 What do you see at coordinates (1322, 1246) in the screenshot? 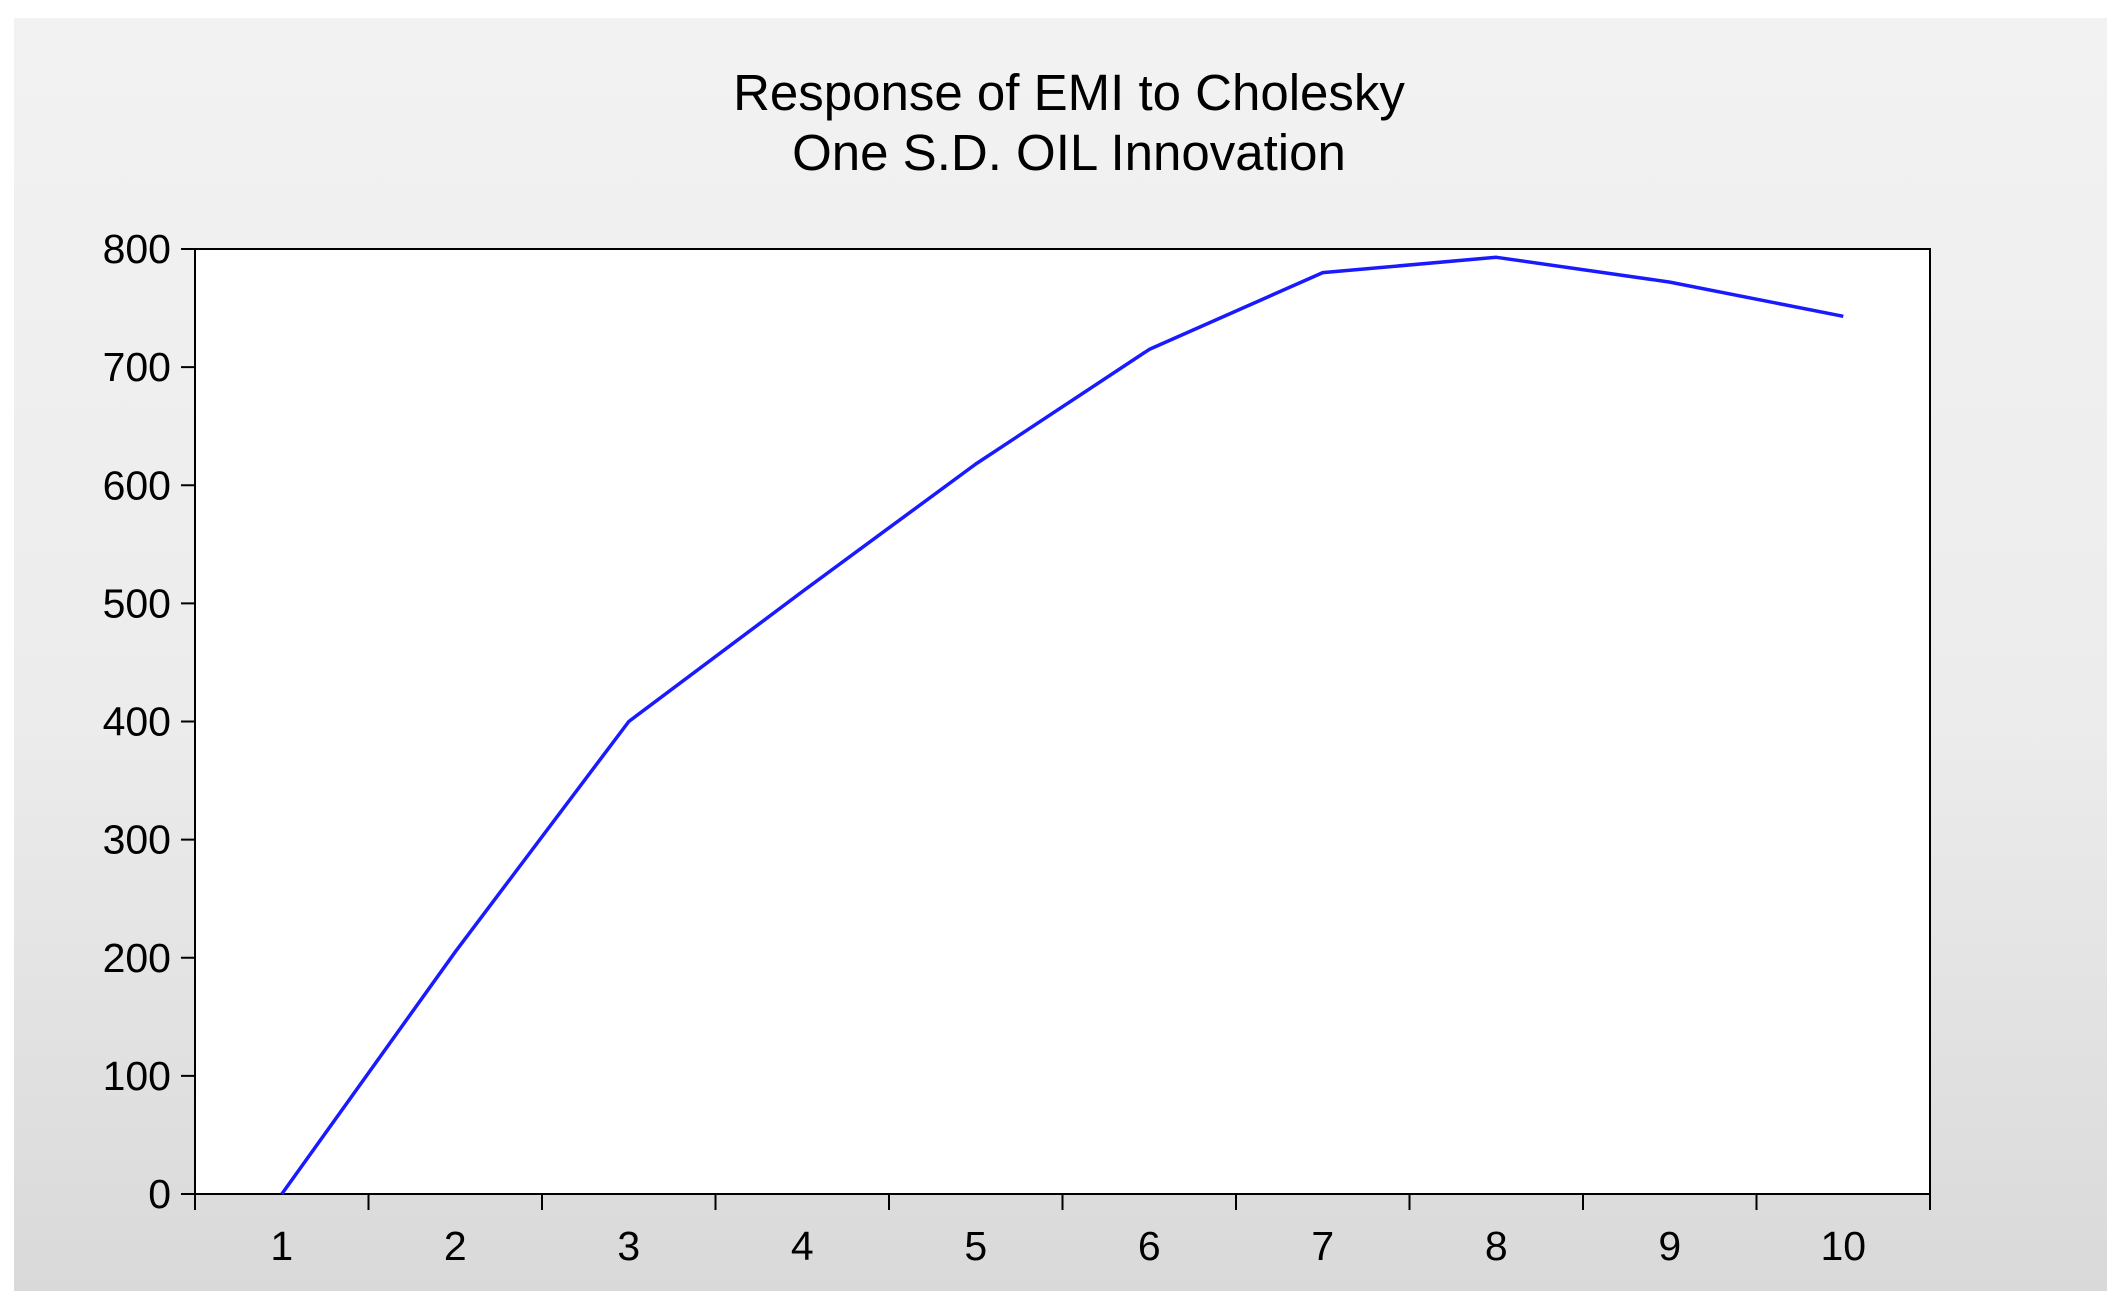
I see `x-tick-label: 7` at bounding box center [1322, 1246].